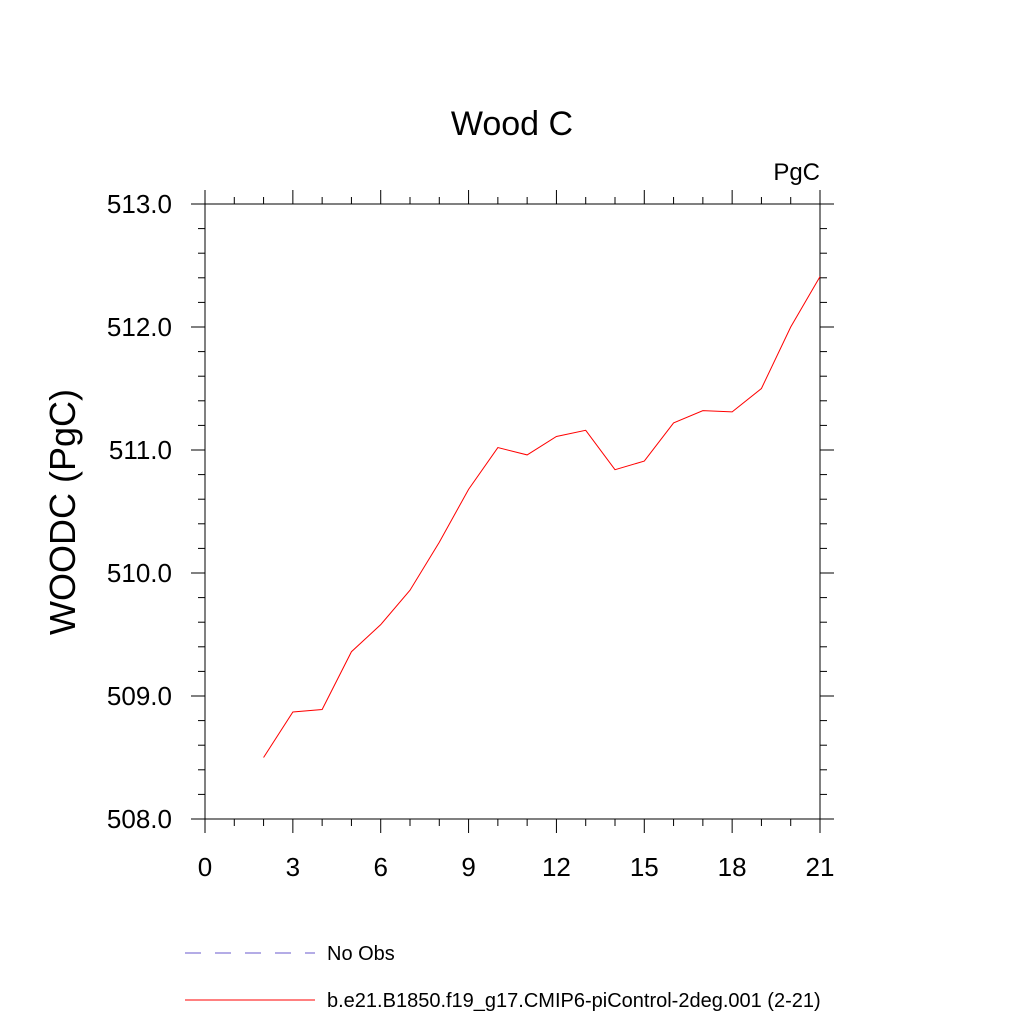 This screenshot has width=1024, height=1029. What do you see at coordinates (205, 867) in the screenshot?
I see `x-tick-label: 0` at bounding box center [205, 867].